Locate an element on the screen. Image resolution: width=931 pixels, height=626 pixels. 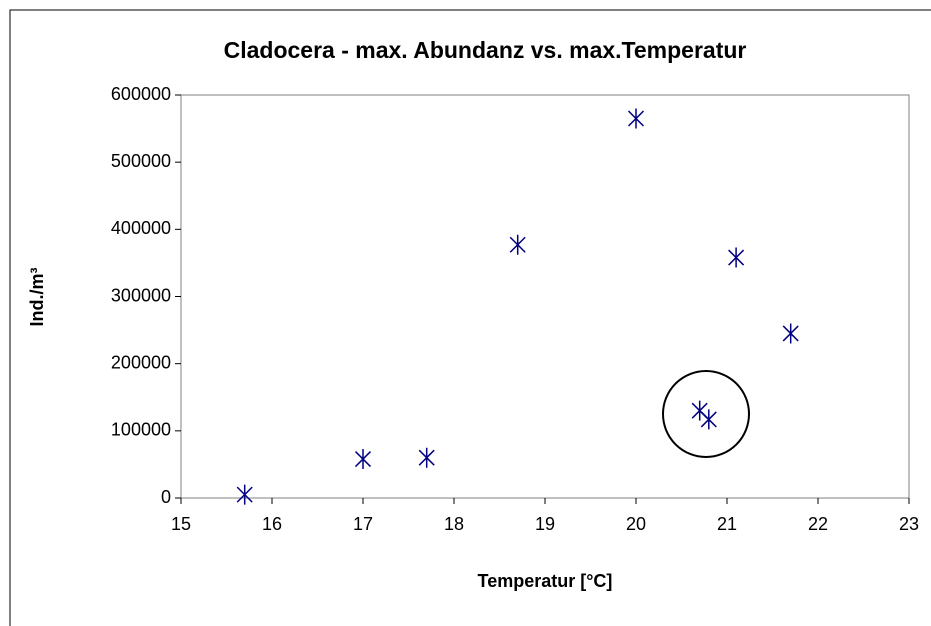
highlight-circle is located at coordinates (706, 414).